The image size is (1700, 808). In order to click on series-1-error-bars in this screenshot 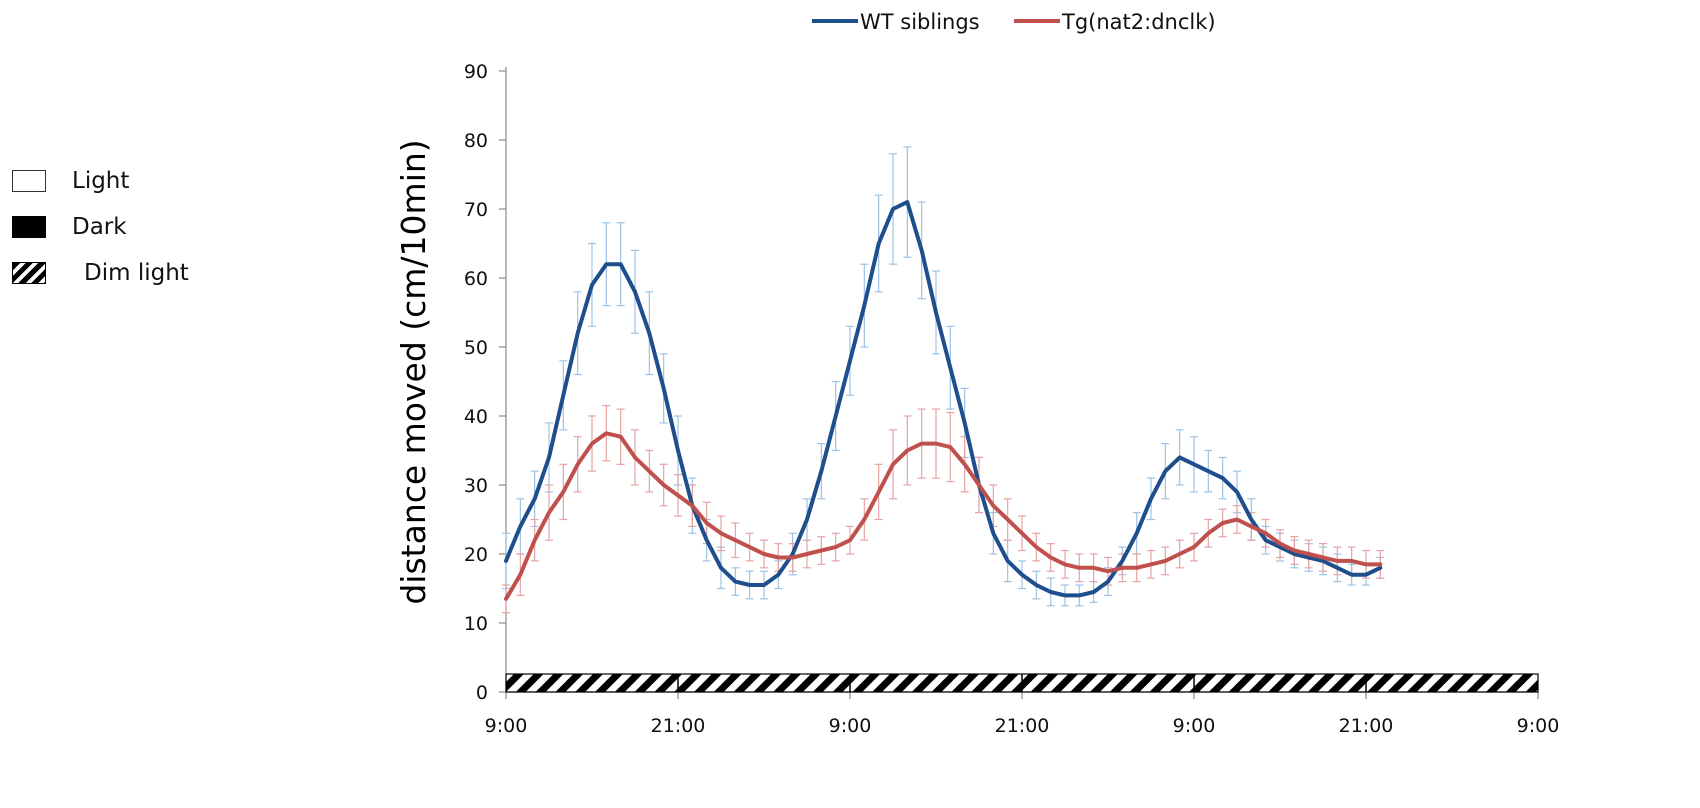, I will do `click(943, 509)`.